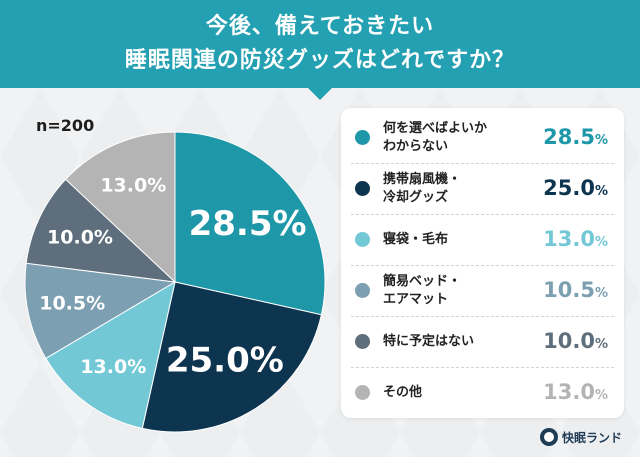 This screenshot has width=640, height=457. I want to click on legend-item: 携帯扇風機・ 冷却グッズ 25.0%, so click(482, 188).